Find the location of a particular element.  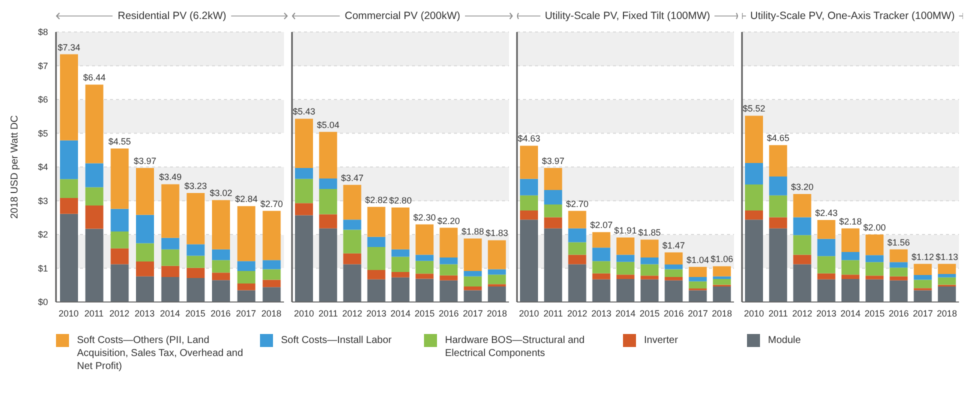

total-label: $1.85 is located at coordinates (649, 233).